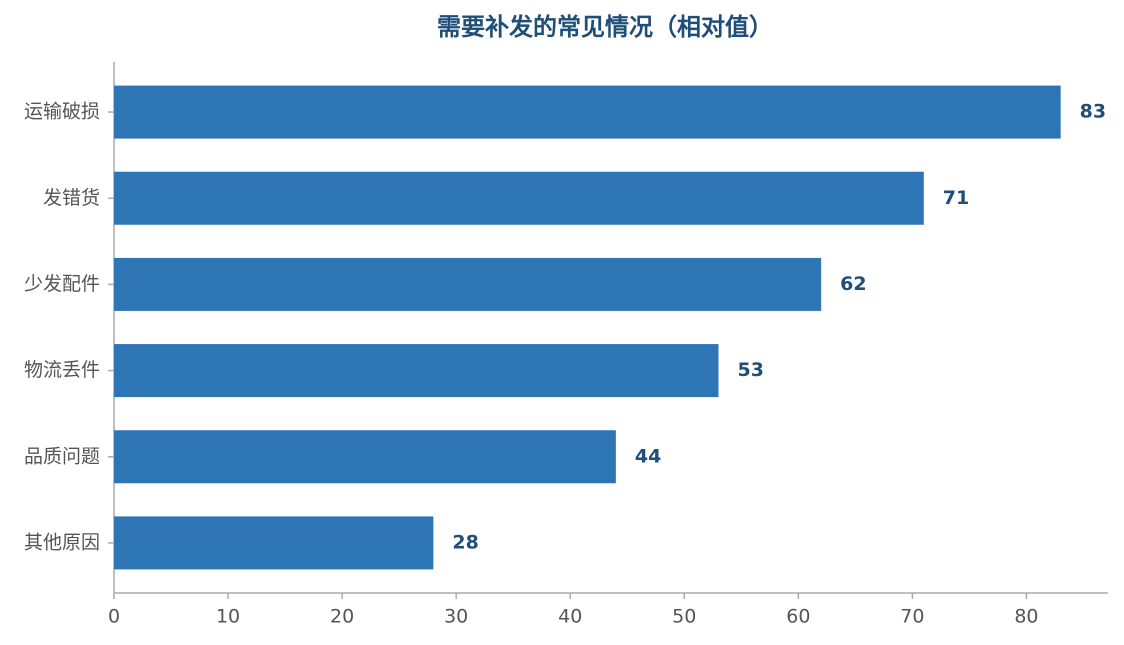 The image size is (1124, 645). What do you see at coordinates (62, 456) in the screenshot?
I see `y-tick-label: 品质问题` at bounding box center [62, 456].